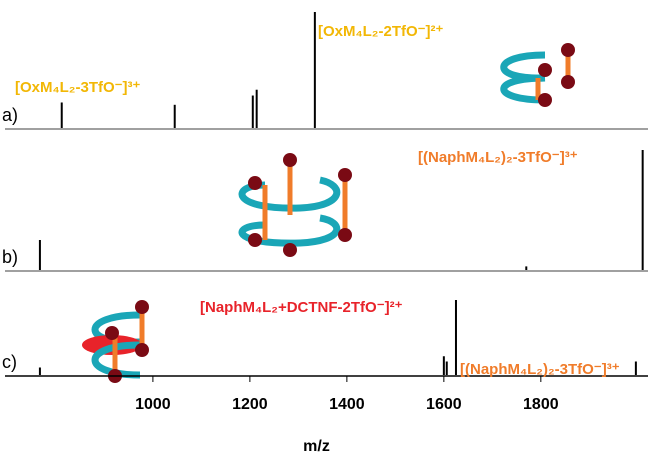 The width and height of the screenshot is (652, 457). Describe the element at coordinates (115, 341) in the screenshot. I see `host-guest-icon` at that location.